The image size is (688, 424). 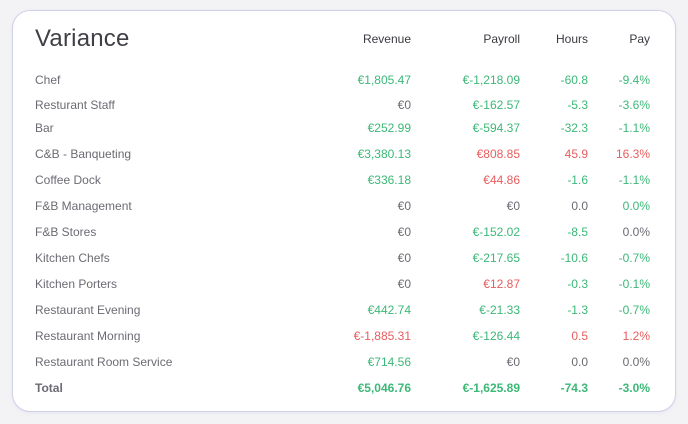 What do you see at coordinates (44, 128) in the screenshot?
I see `row-department-name: Bar` at bounding box center [44, 128].